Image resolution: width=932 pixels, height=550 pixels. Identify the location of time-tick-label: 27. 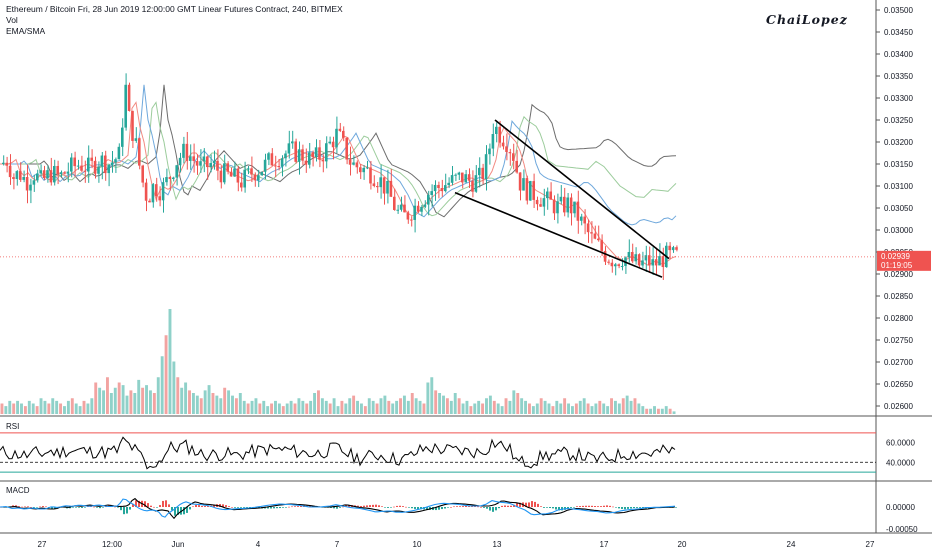
(42, 544).